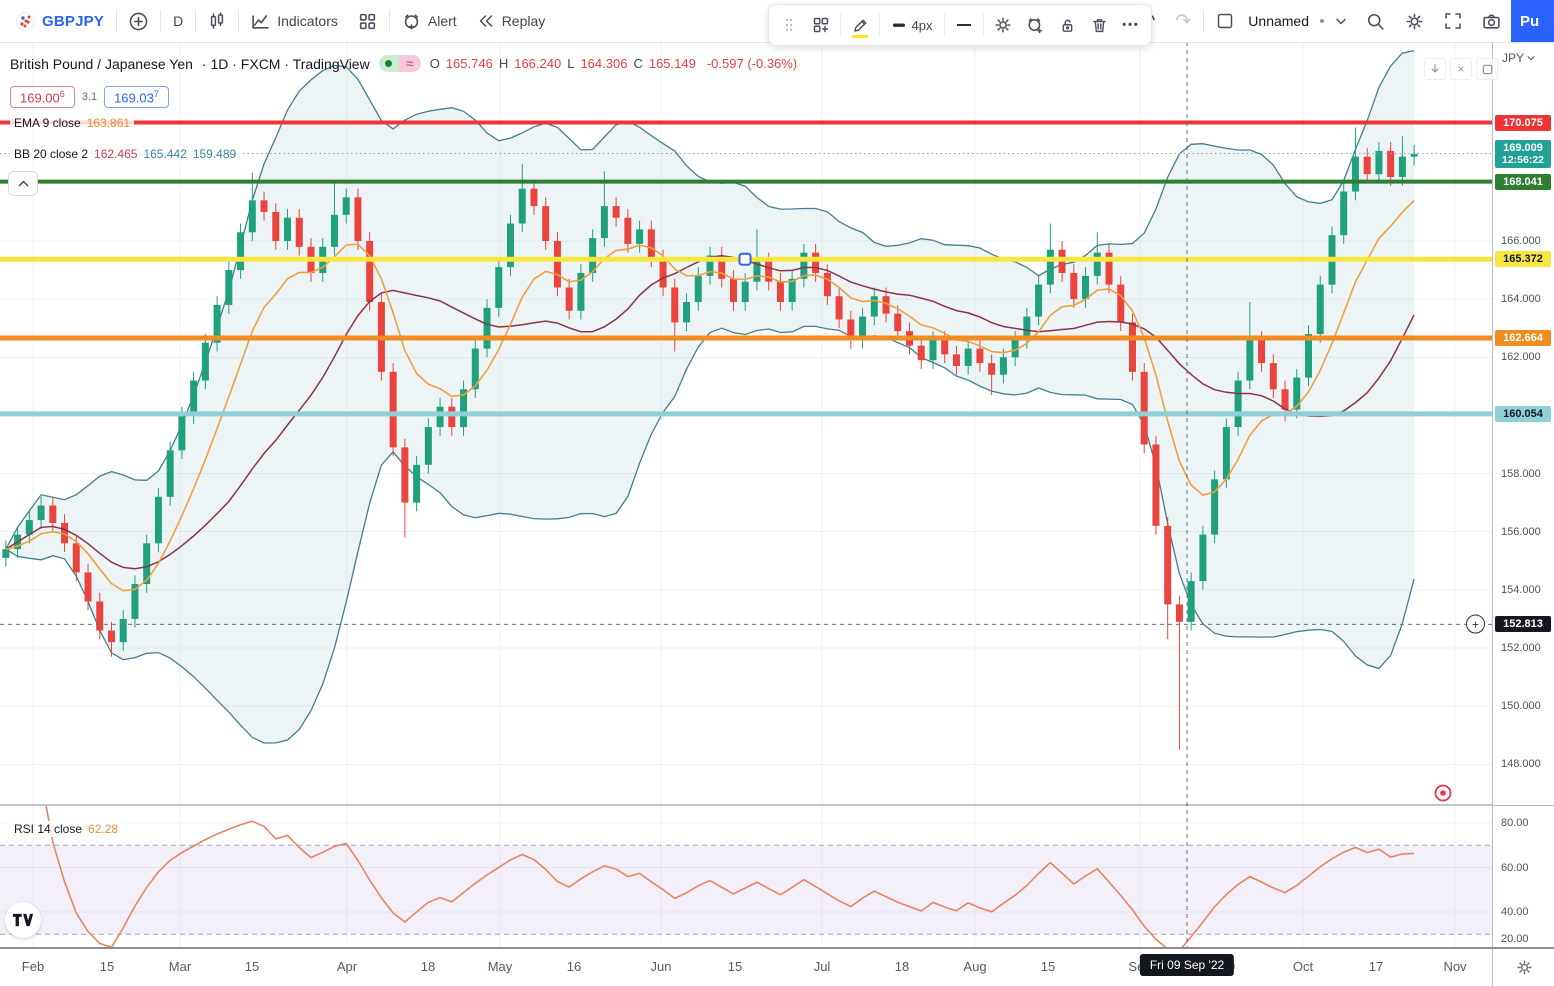 The width and height of the screenshot is (1554, 986). I want to click on replay-label: Replay, so click(523, 21).